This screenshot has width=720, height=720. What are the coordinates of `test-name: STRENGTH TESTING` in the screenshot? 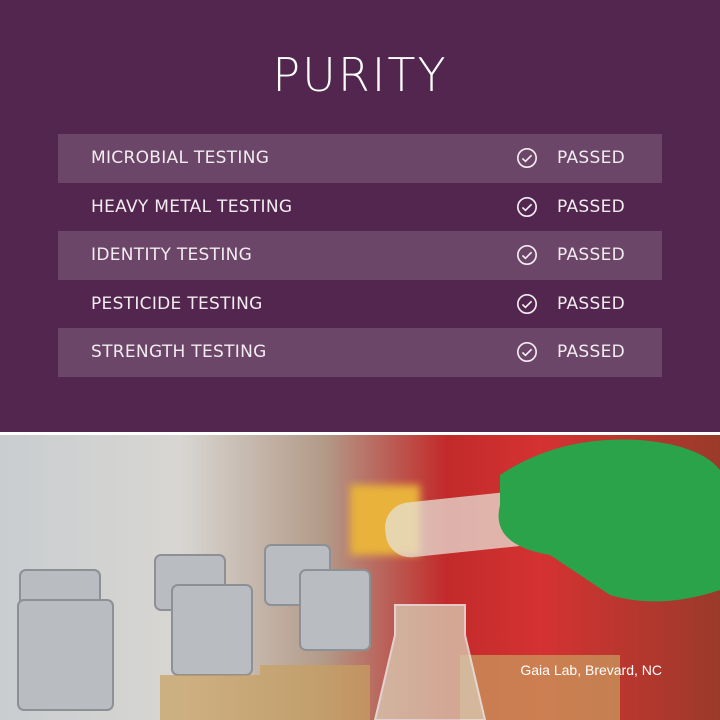 It's located at (179, 352).